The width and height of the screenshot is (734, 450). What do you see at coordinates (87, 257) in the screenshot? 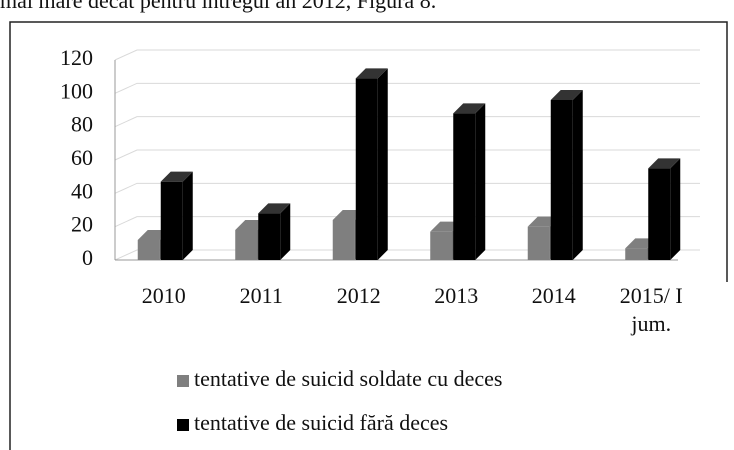
I see `y-tick-label: 0` at bounding box center [87, 257].